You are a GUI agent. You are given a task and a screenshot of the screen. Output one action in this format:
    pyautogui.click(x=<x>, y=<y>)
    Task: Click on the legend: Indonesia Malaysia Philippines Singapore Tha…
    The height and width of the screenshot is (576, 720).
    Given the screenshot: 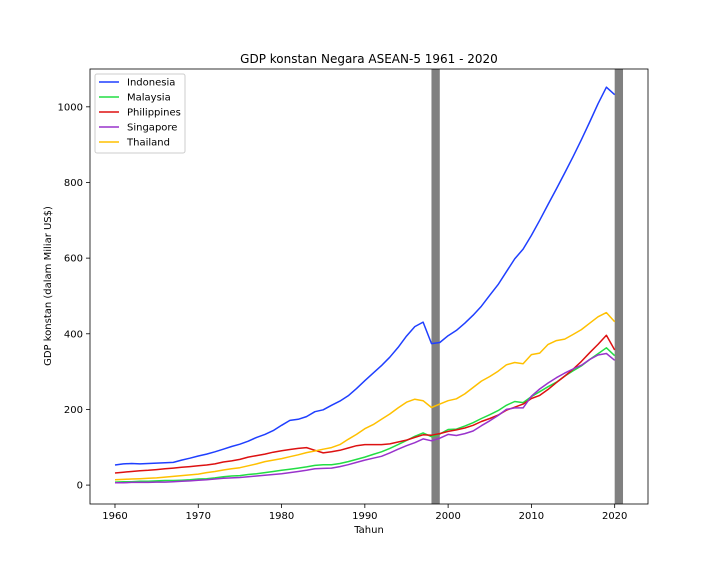 What is the action you would take?
    pyautogui.click(x=140, y=113)
    